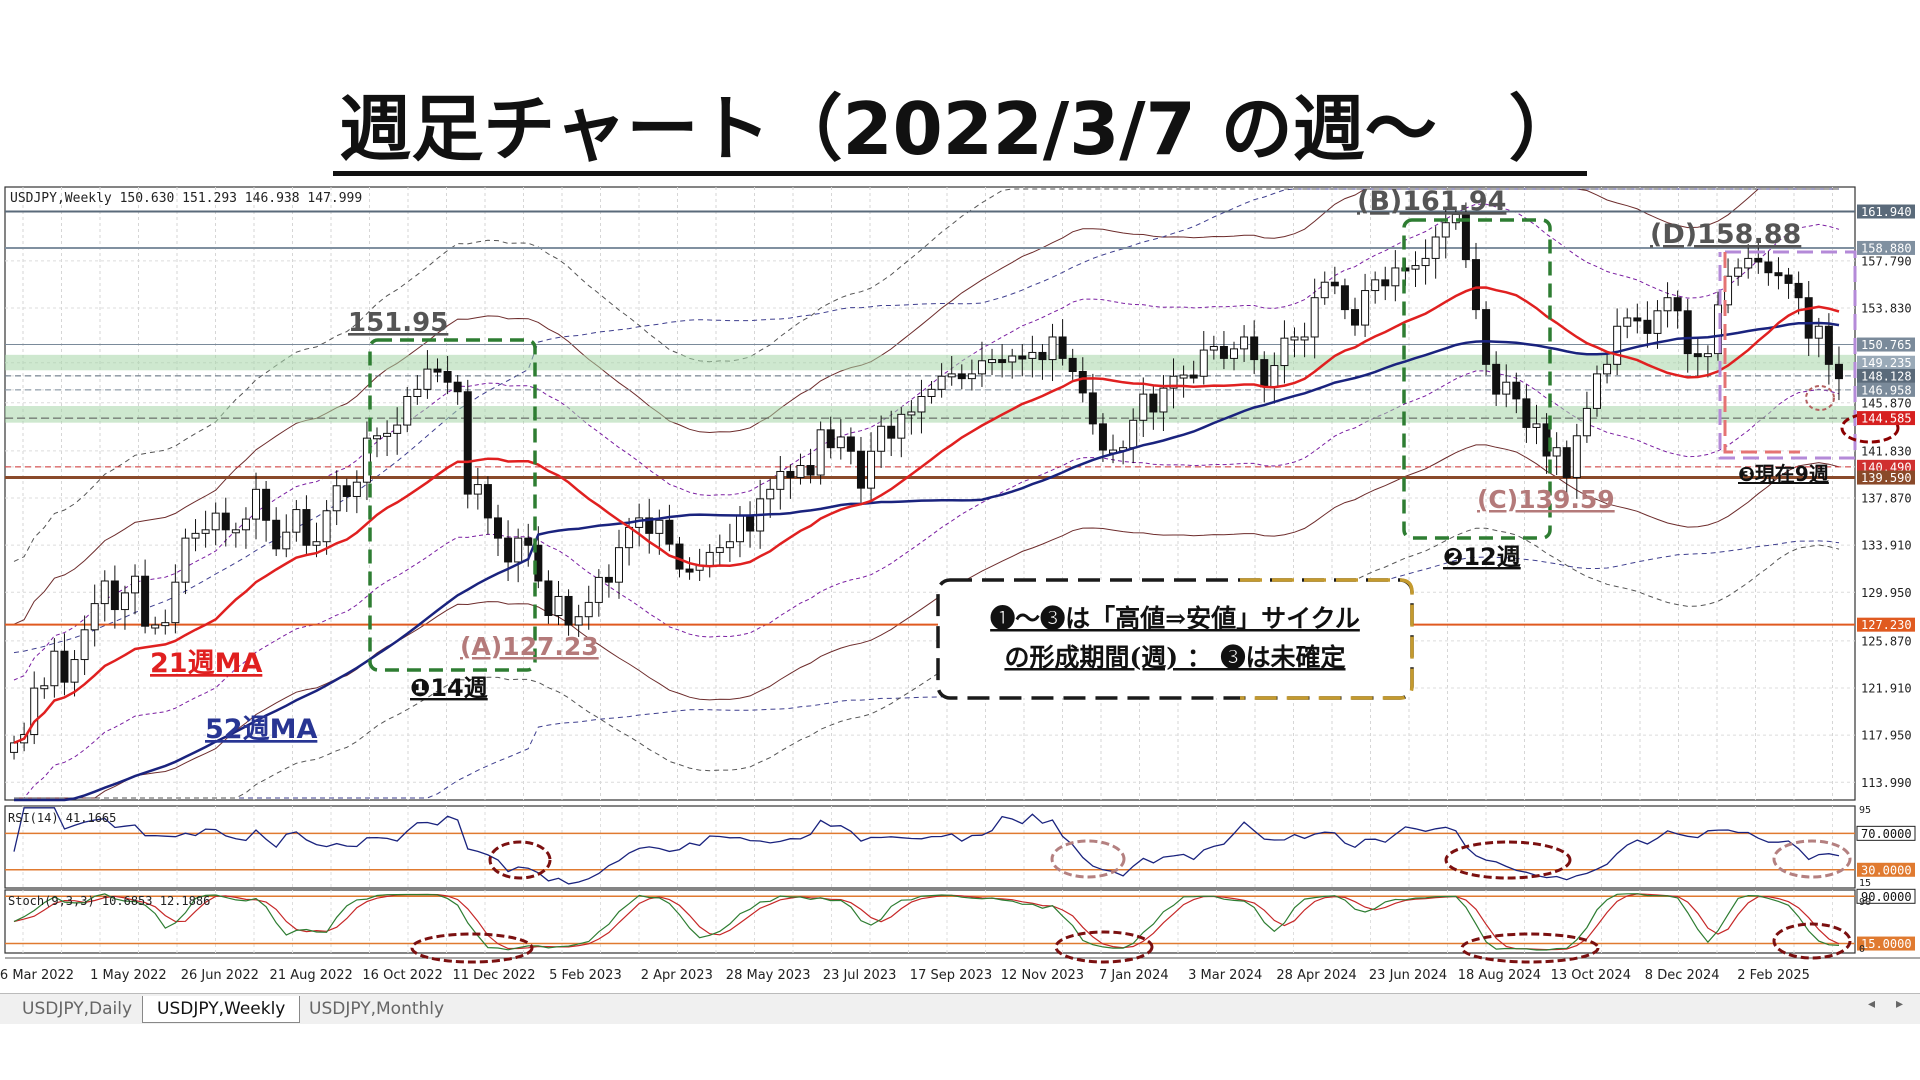  Describe the element at coordinates (311, 975) in the screenshot. I see `date-tick: 21 Aug 2022` at that location.